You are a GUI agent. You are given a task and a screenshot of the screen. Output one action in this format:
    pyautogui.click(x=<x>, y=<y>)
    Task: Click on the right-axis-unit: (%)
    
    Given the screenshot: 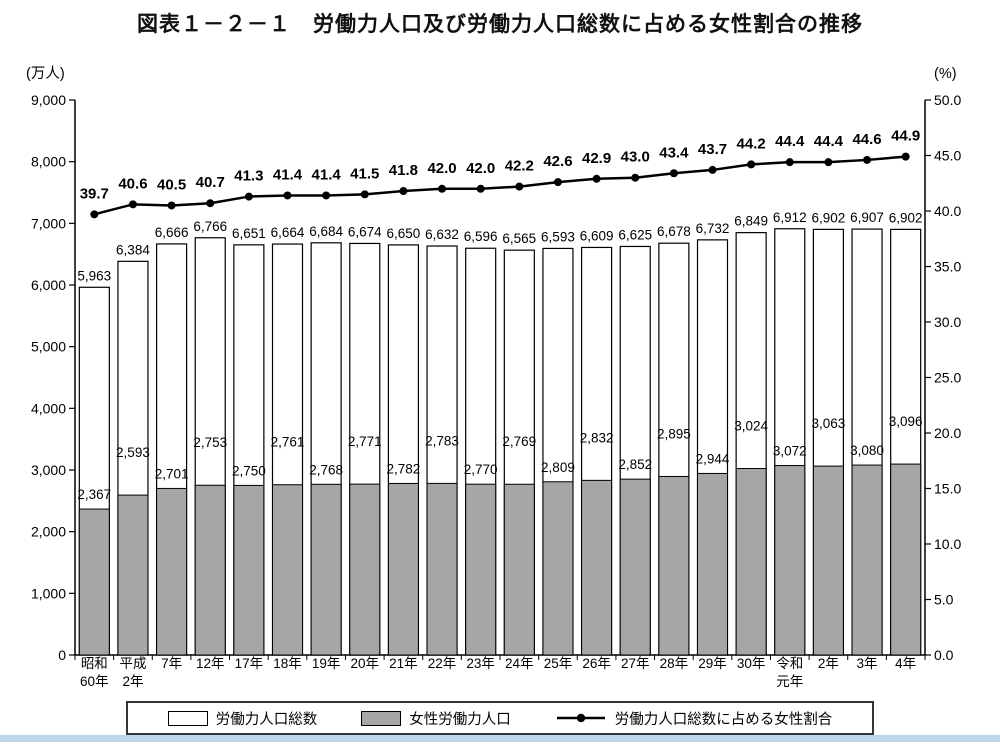 What is the action you would take?
    pyautogui.click(x=945, y=74)
    